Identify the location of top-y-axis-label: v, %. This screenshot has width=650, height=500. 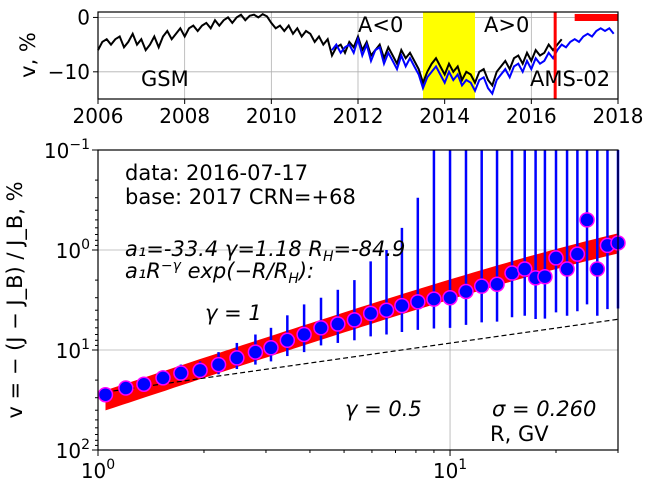
(28, 55).